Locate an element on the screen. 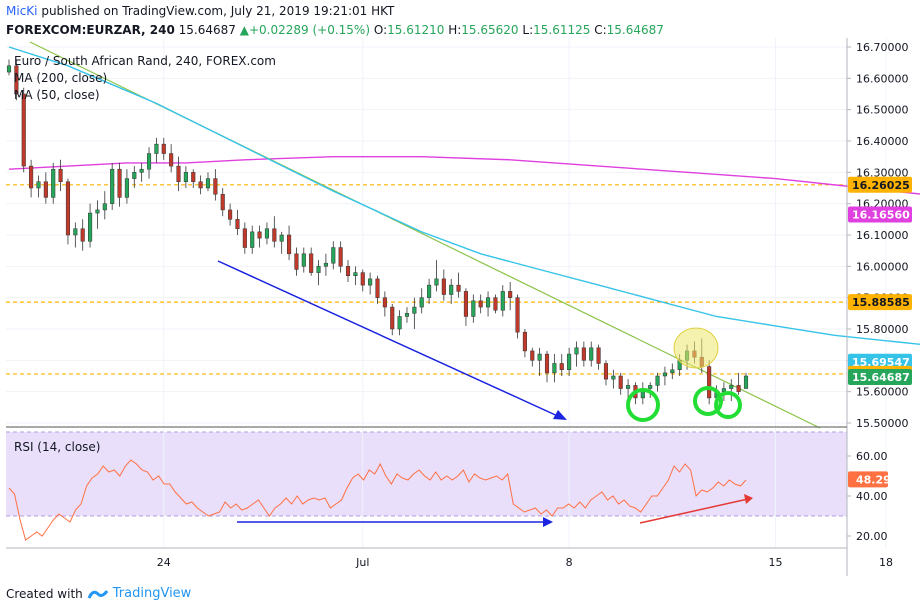  highlight-ellipse is located at coordinates (696, 348).